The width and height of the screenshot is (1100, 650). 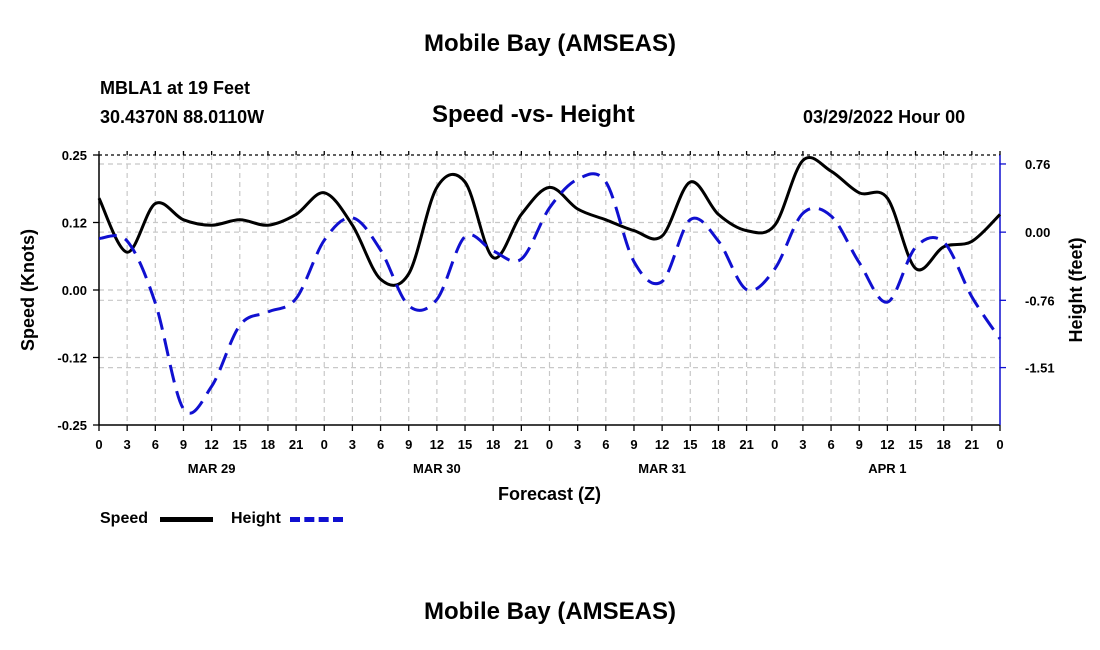 I want to click on y-left-tick-label: -0.12, so click(x=72, y=358).